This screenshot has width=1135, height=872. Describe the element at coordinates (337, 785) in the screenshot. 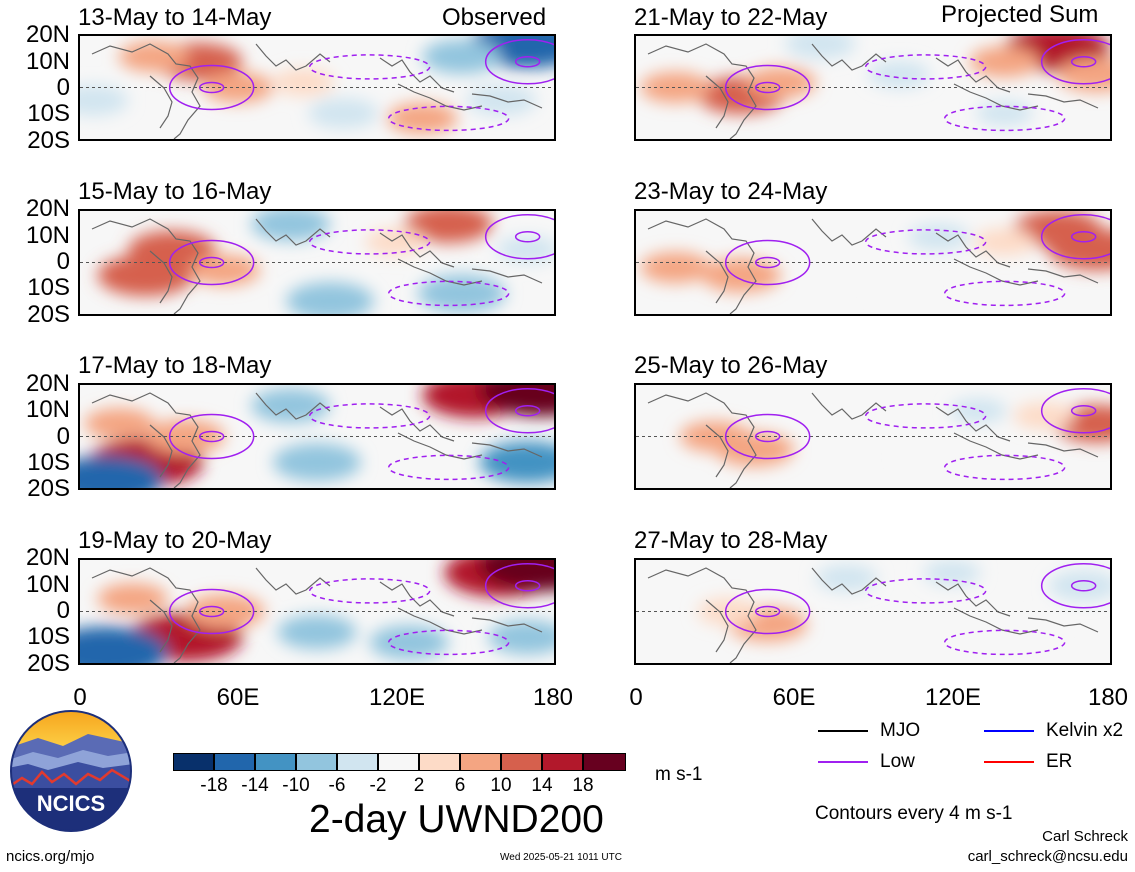

I see `colorbar-label: -6` at that location.